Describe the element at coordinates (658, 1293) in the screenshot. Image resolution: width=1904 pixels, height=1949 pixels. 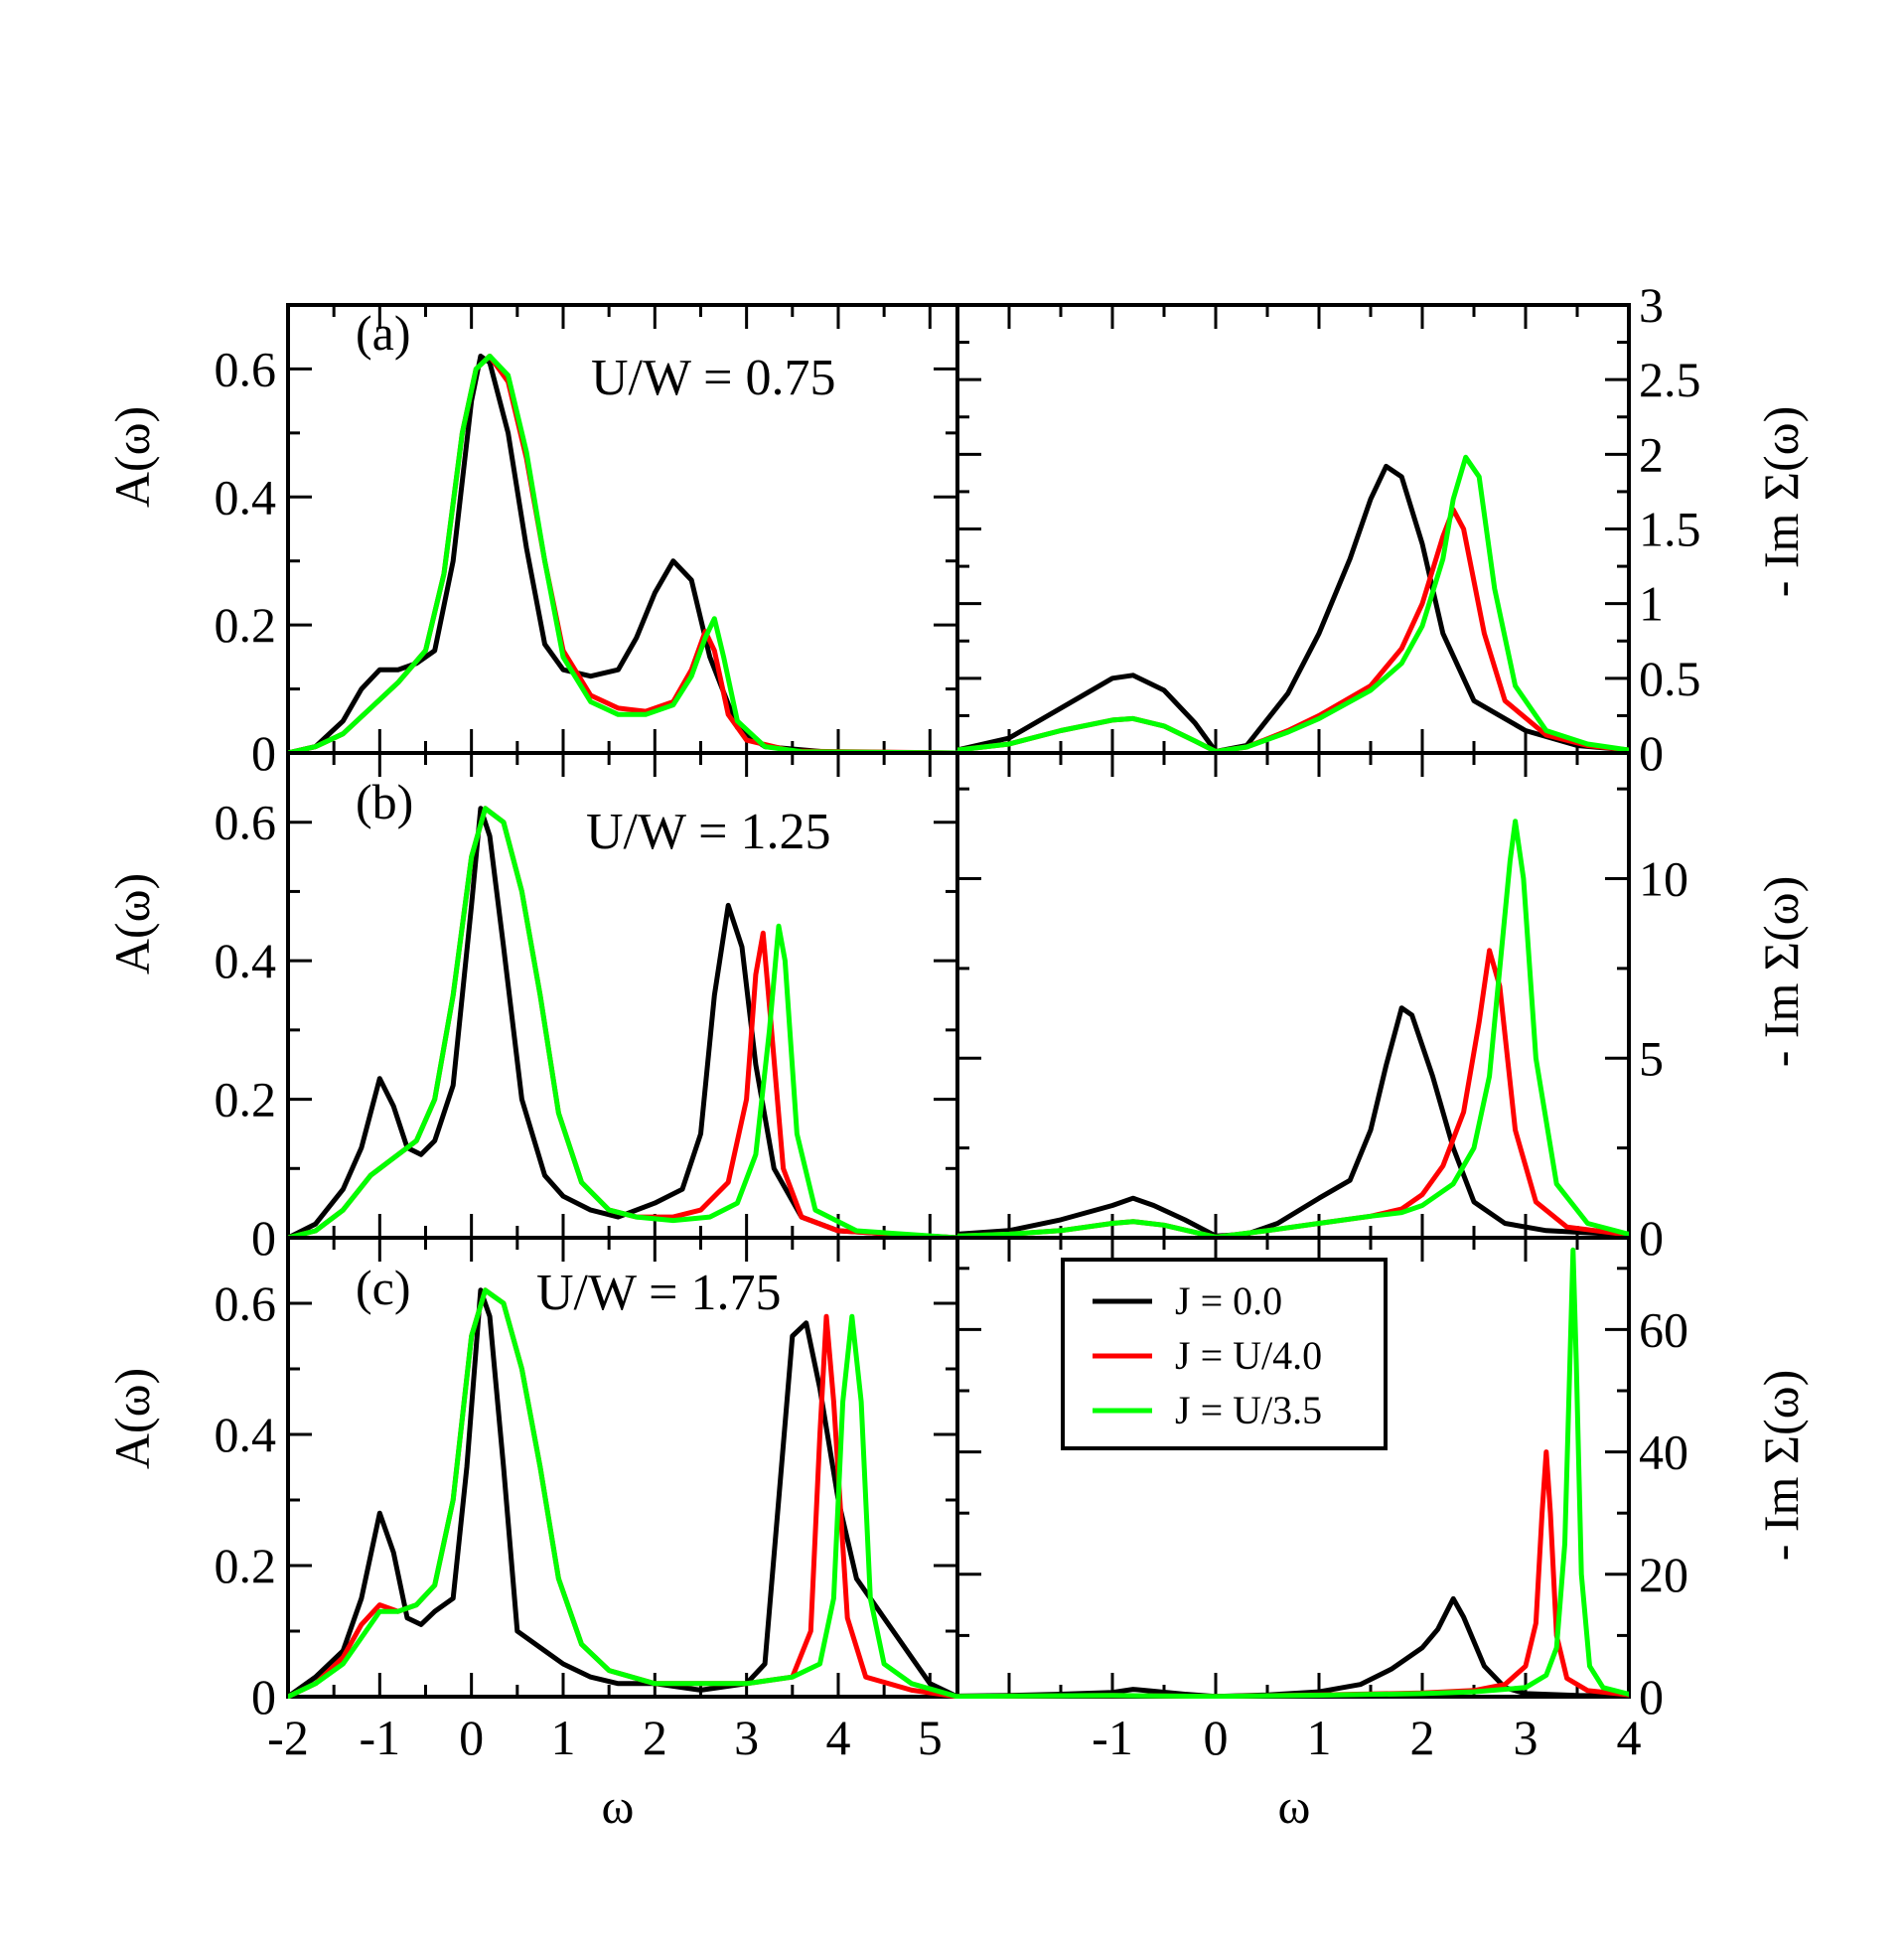
I see `row-3-uw-label: U/W = 1.75` at that location.